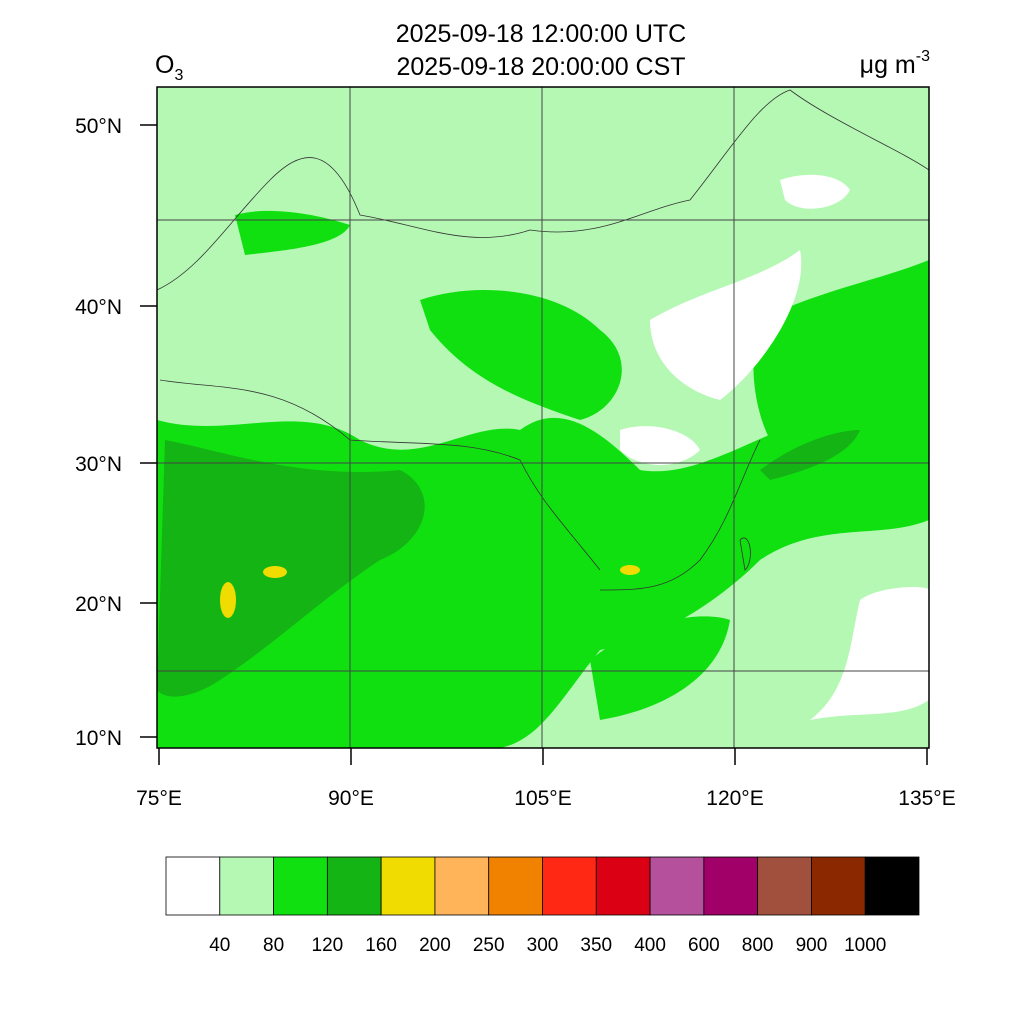  Describe the element at coordinates (888, 65) in the screenshot. I see `units-name: μg m` at that location.